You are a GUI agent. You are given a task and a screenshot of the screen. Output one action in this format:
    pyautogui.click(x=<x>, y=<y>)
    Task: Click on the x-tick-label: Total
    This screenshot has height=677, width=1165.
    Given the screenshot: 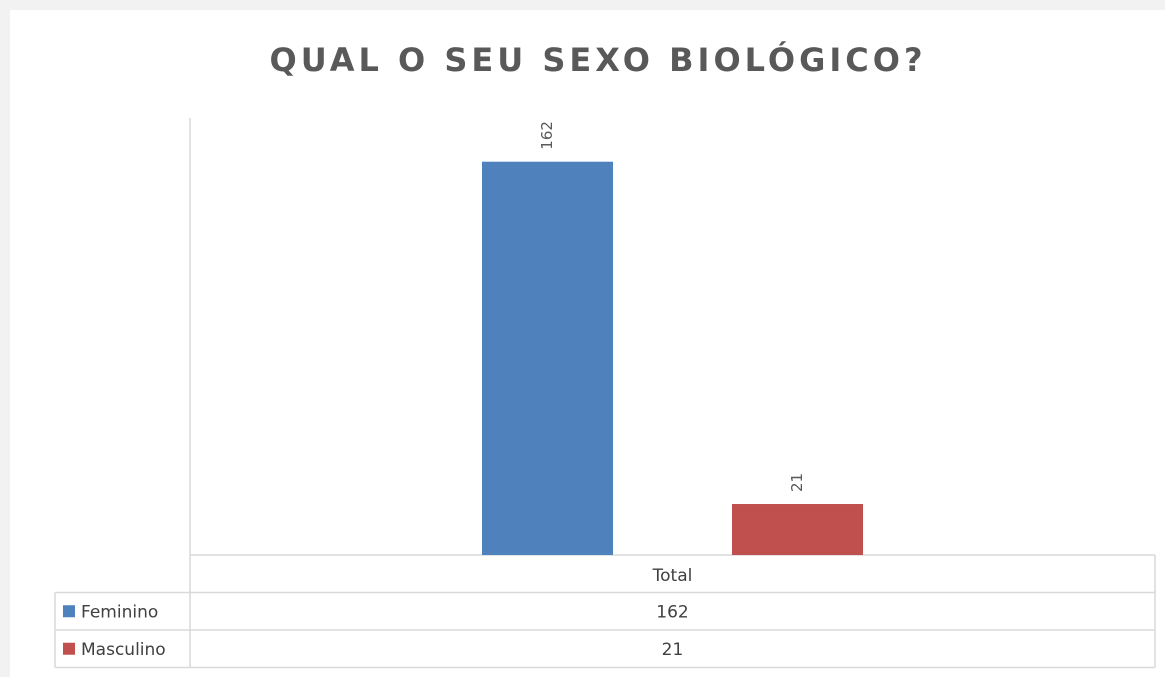 What is the action you would take?
    pyautogui.click(x=672, y=576)
    